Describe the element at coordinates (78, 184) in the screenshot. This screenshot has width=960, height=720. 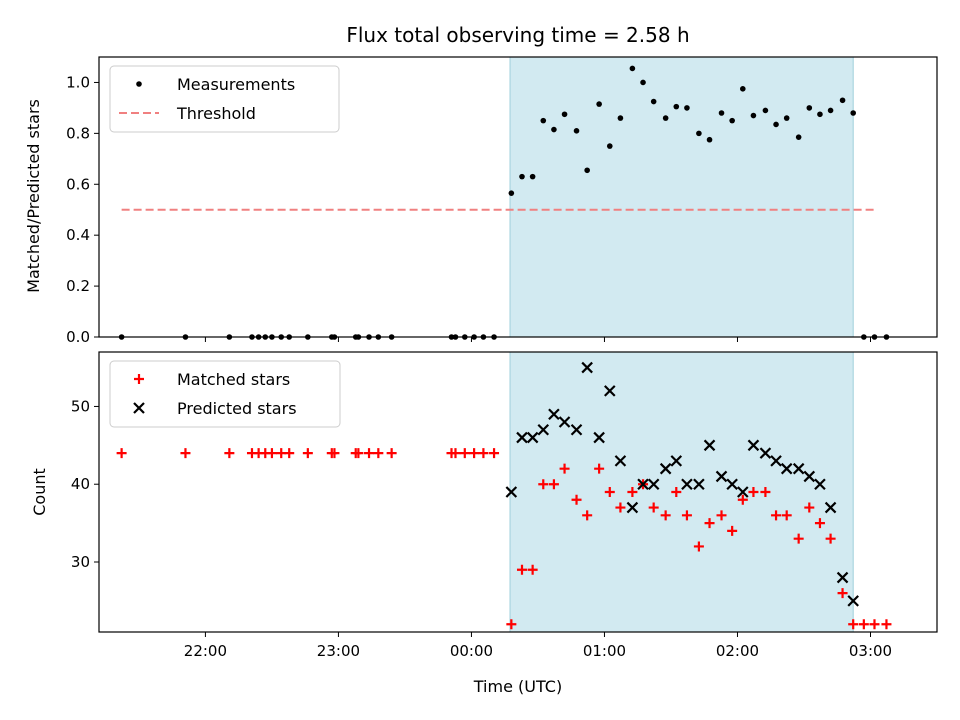
I see `top-y-tick-label: 0.6` at that location.